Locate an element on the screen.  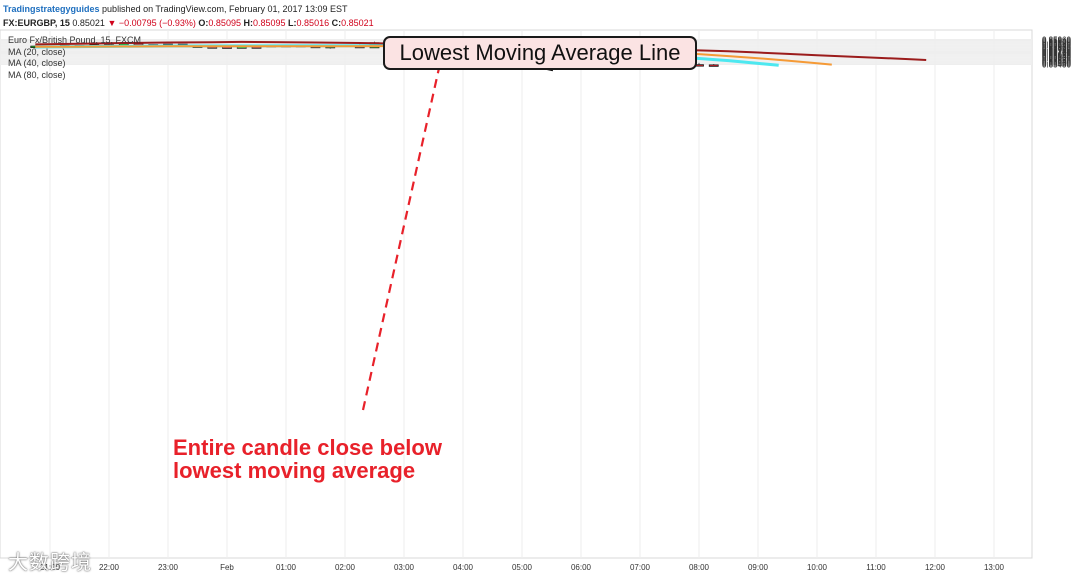
y-tick-label: 0.85700 is located at coordinates (1056, 53).